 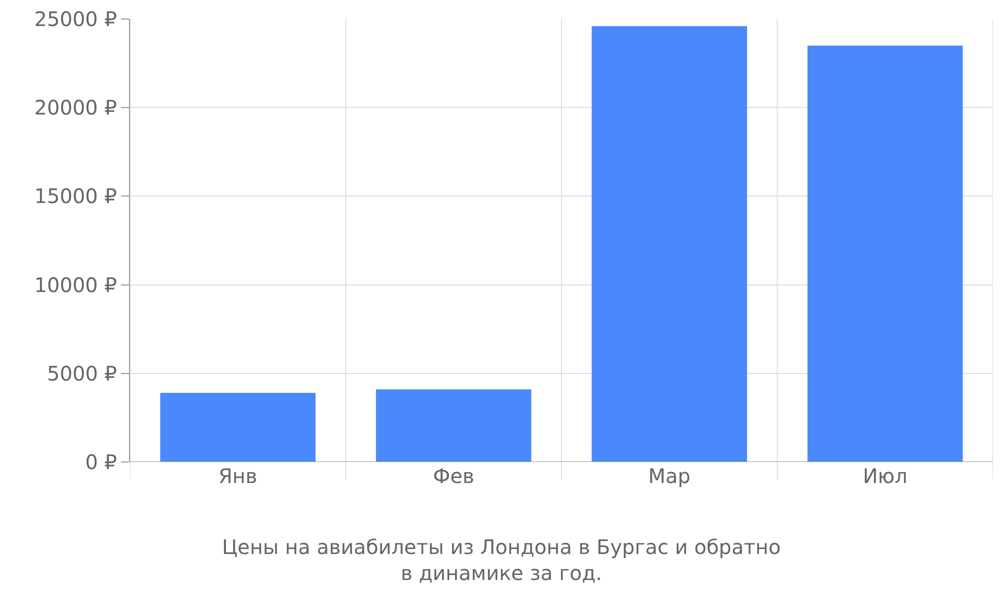 What do you see at coordinates (76, 284) in the screenshot?
I see `y-tick-label: 10000 ₽` at bounding box center [76, 284].